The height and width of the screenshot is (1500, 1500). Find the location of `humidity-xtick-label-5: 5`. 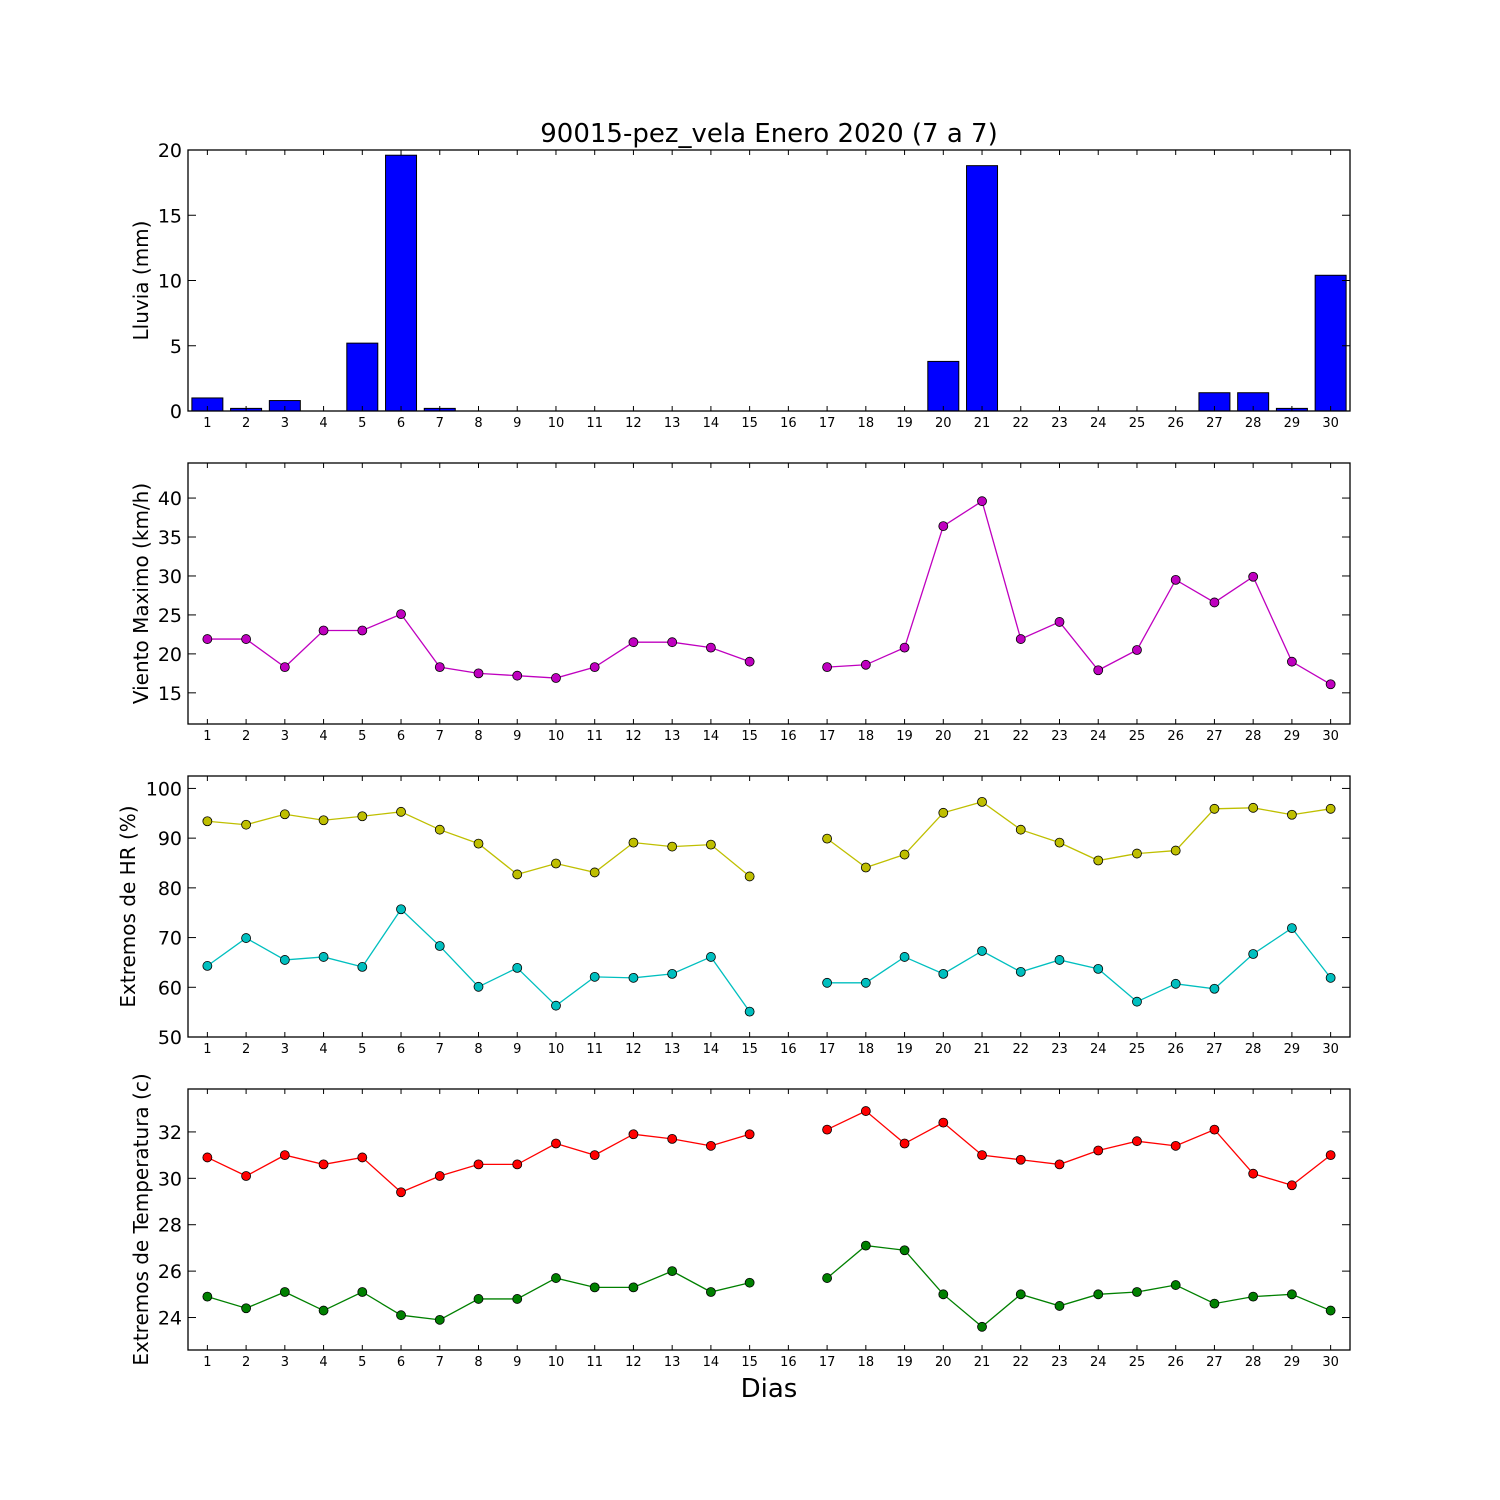

humidity-xtick-label-5: 5 is located at coordinates (362, 1049).